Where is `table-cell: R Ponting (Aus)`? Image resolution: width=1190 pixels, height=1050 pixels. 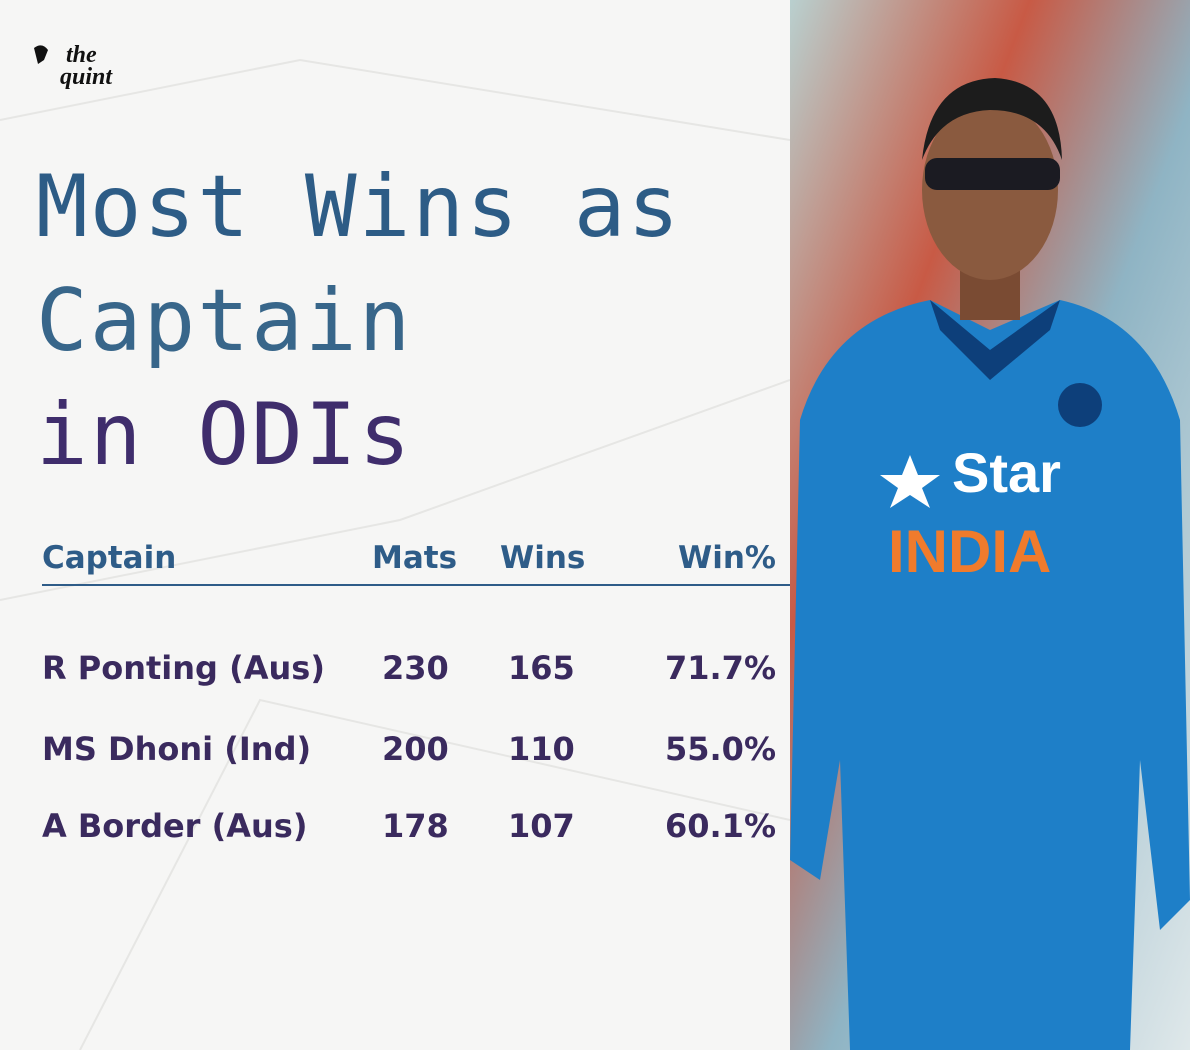 table-cell: R Ponting (Aus) is located at coordinates (183, 668).